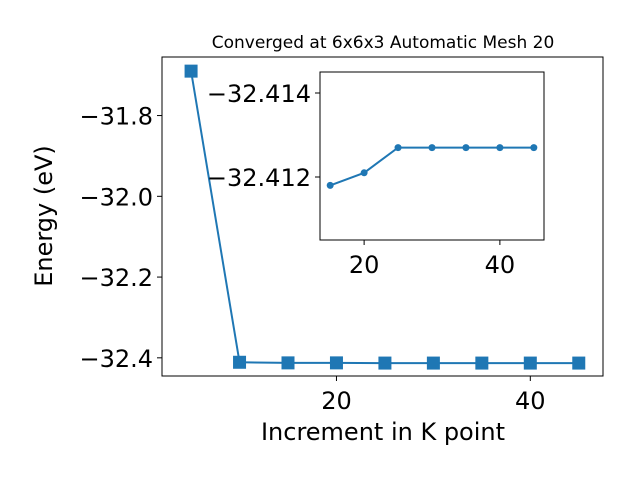 The width and height of the screenshot is (640, 480). Describe the element at coordinates (364, 265) in the screenshot. I see `inset-x-tick-label: 20` at that location.